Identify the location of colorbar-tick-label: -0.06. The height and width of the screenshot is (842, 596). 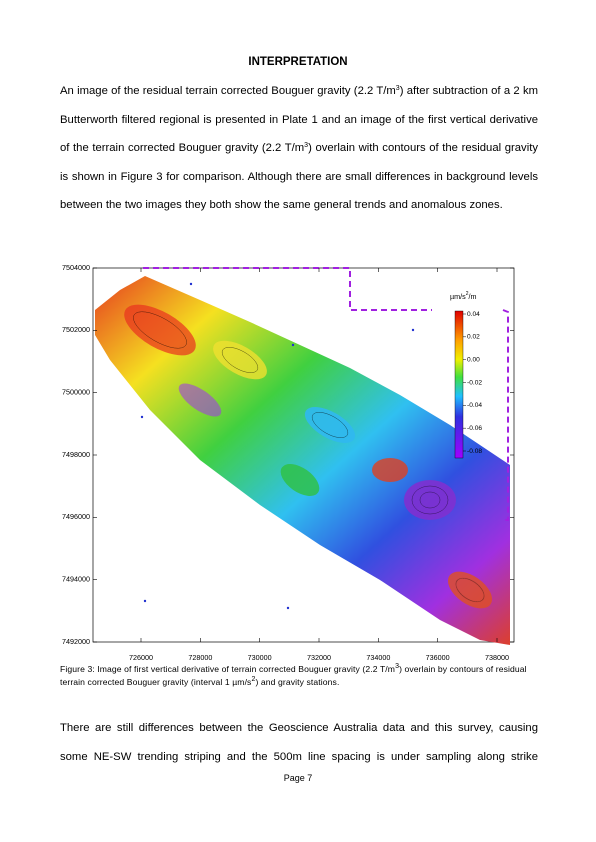
(474, 428).